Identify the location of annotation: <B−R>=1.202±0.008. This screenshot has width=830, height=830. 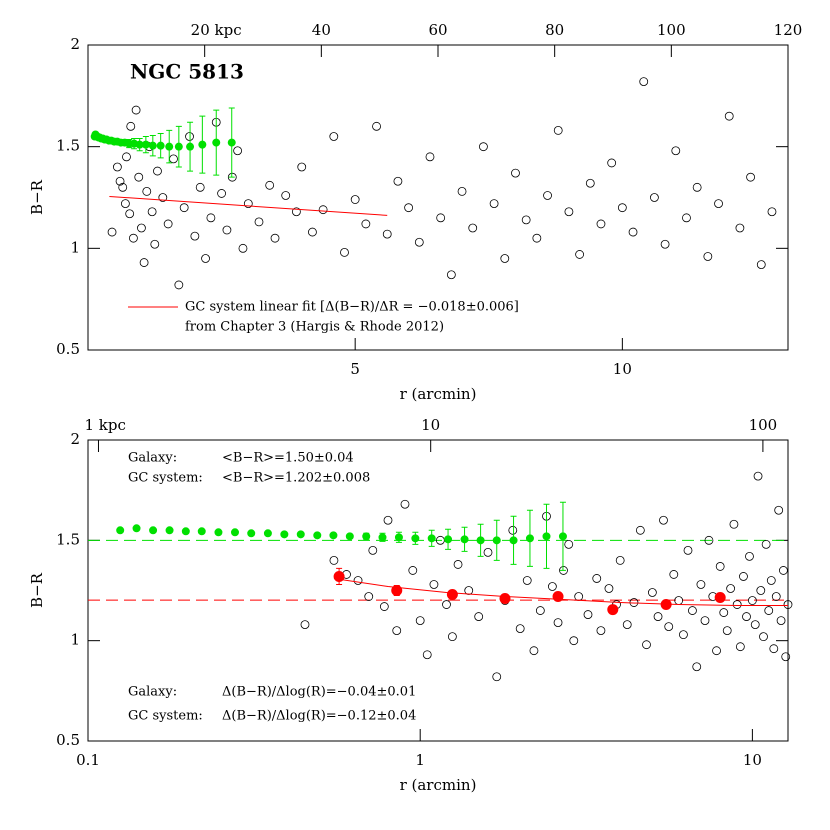
(296, 478).